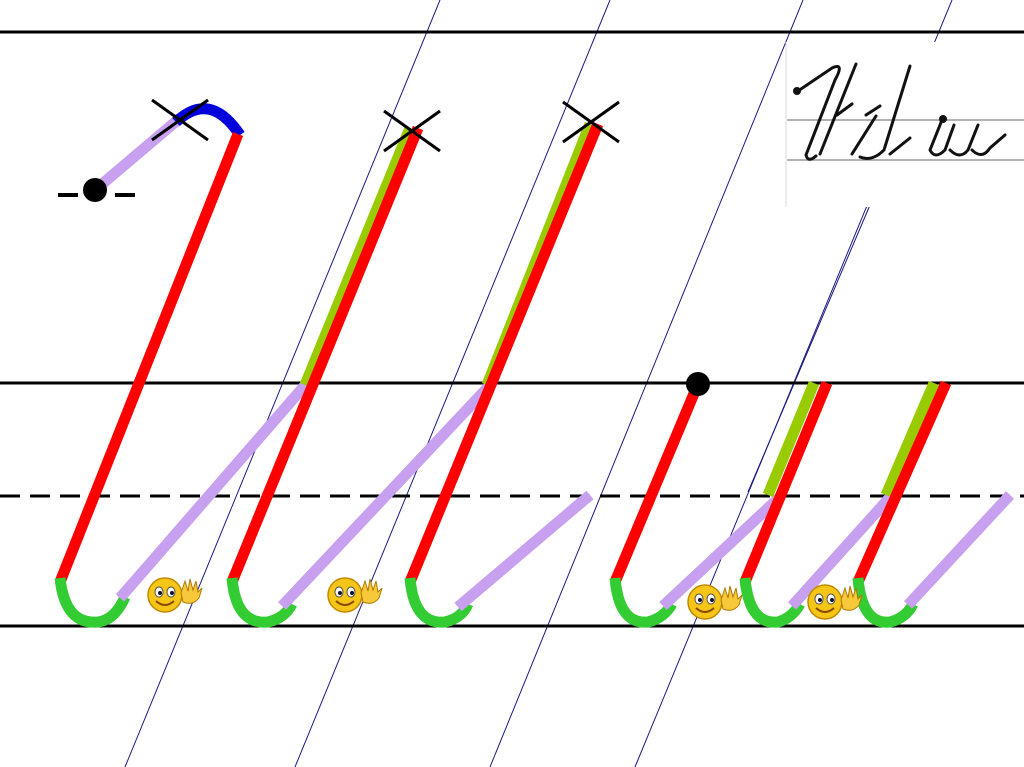 This screenshot has height=767, width=1024. What do you see at coordinates (809, 348) in the screenshot?
I see `slant-guide-line` at bounding box center [809, 348].